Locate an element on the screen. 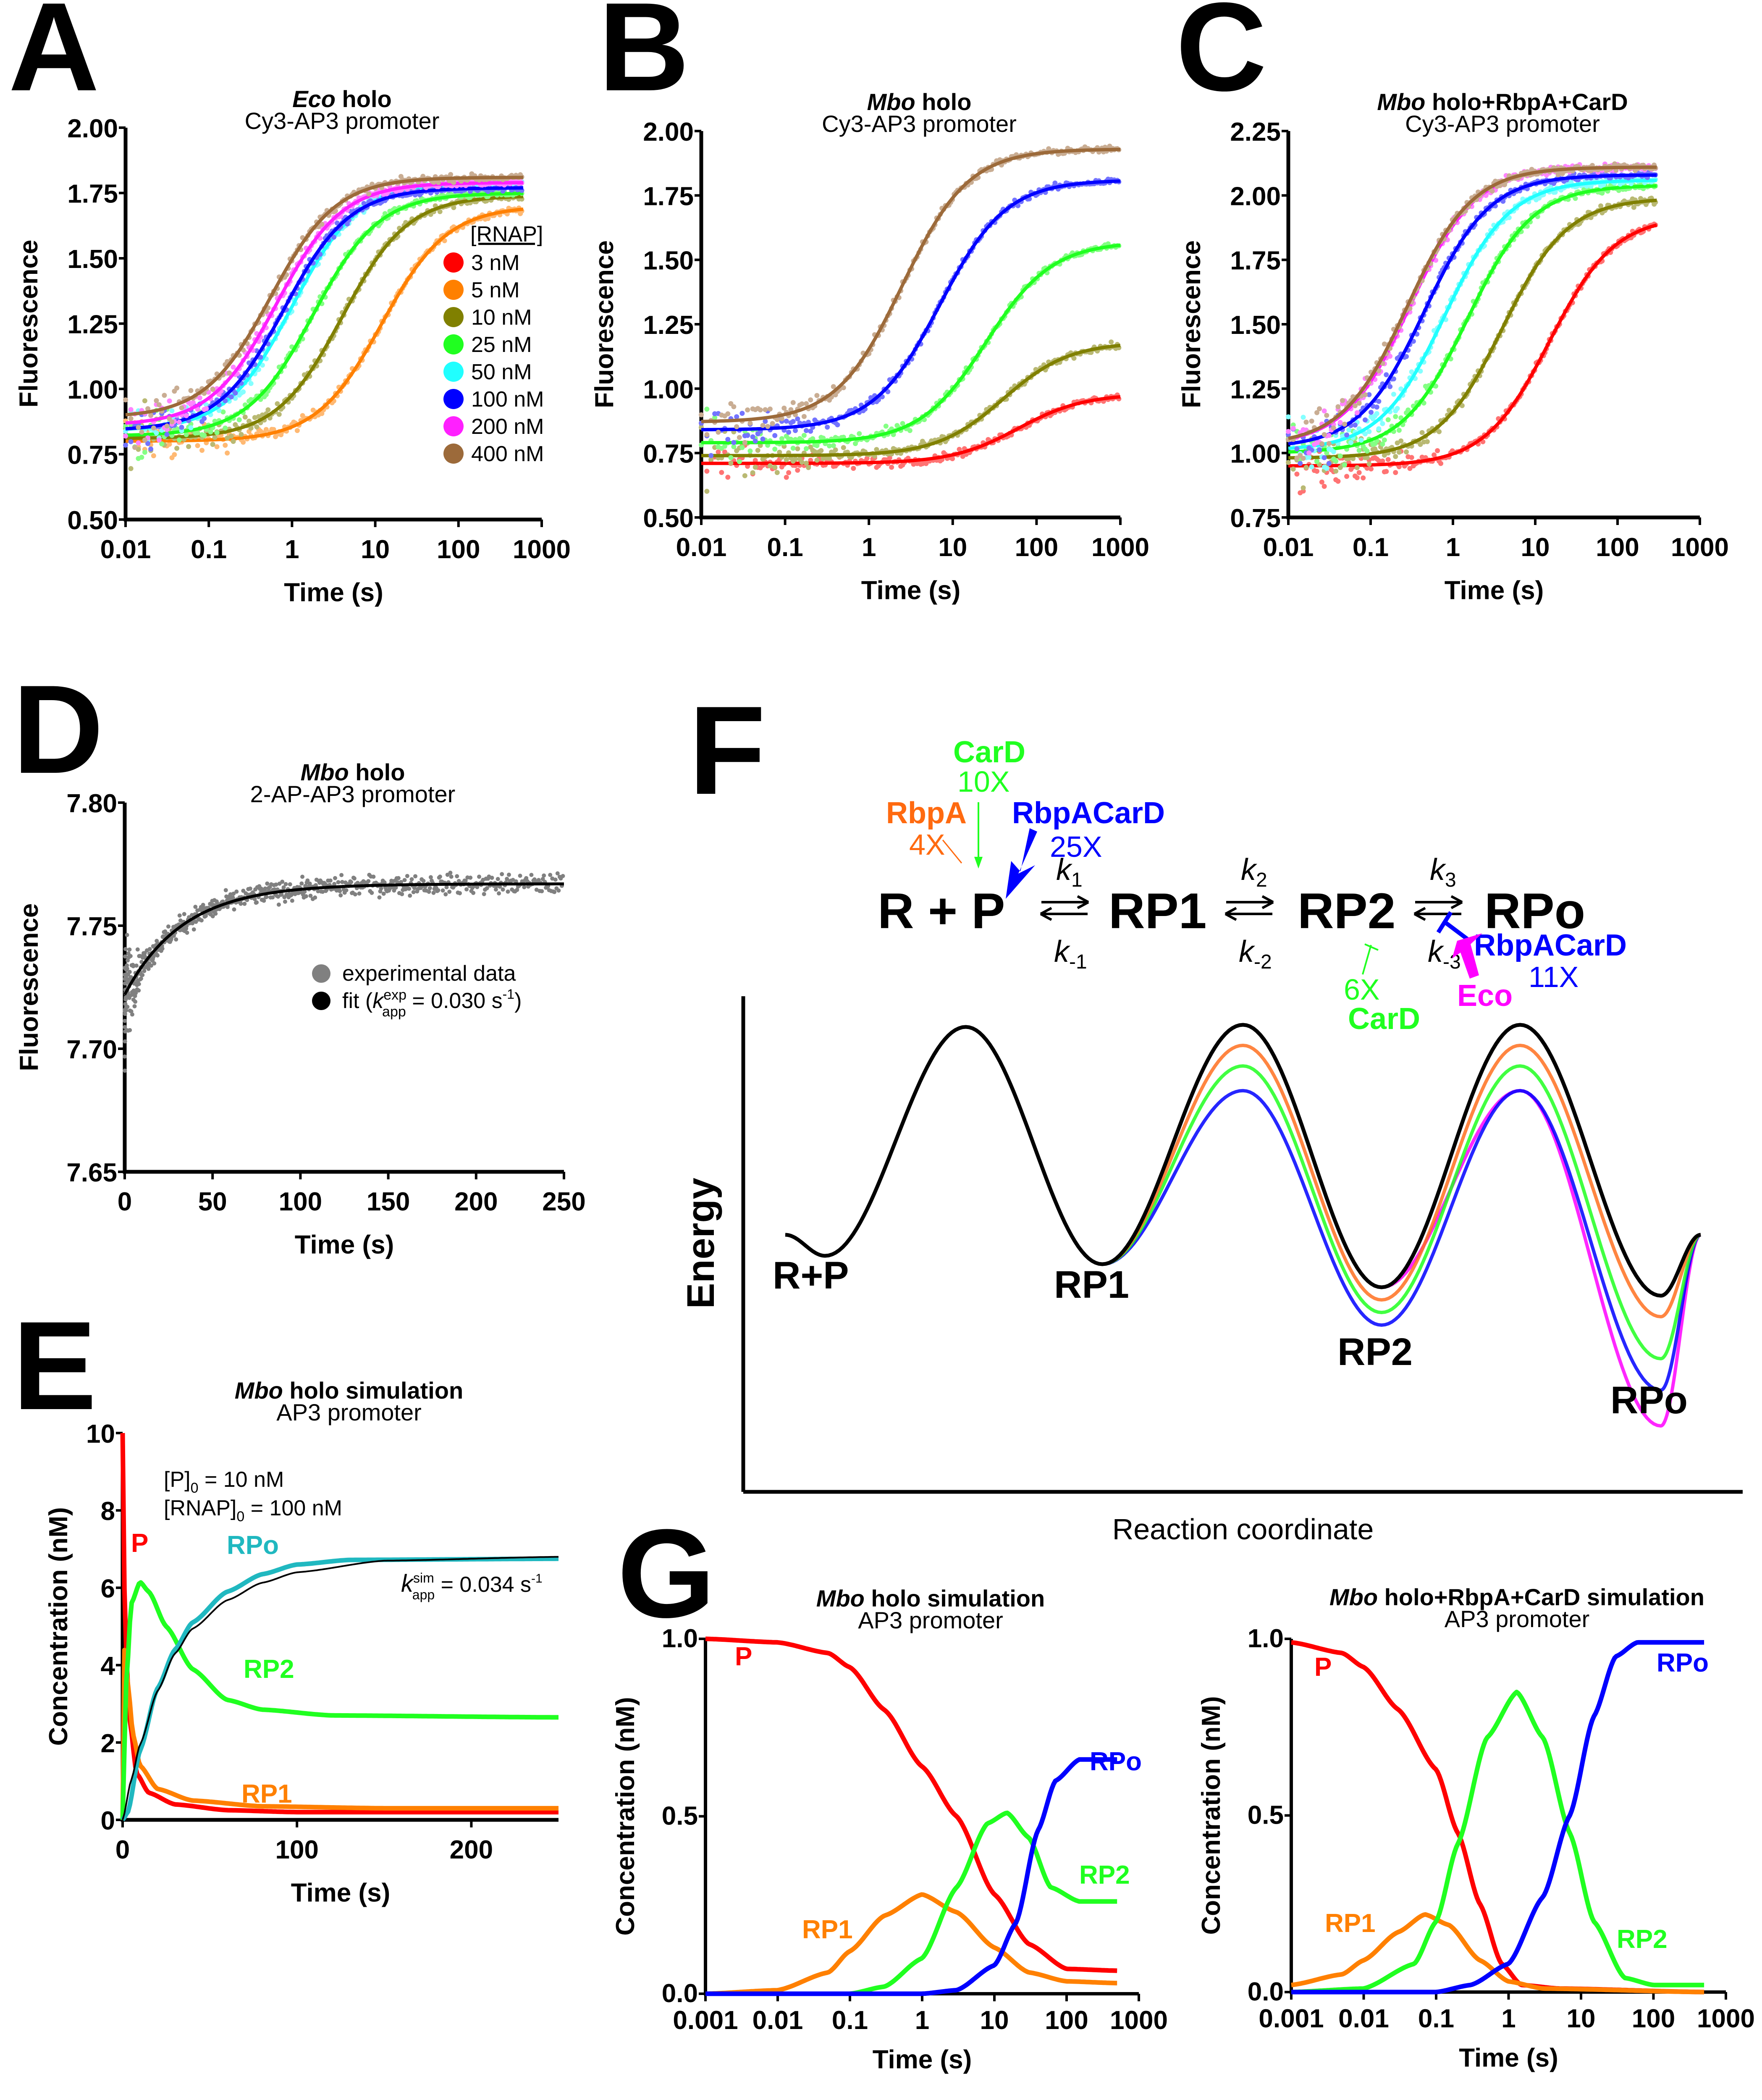 This screenshot has width=1762, height=2100. series-10nm is located at coordinates (910, 416).